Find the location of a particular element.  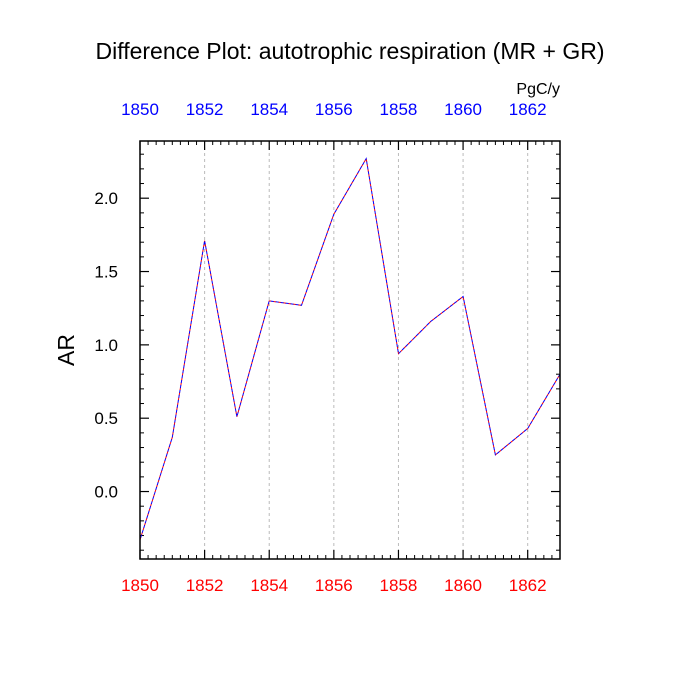

x-tick-label-bottom: 1860 is located at coordinates (463, 585).